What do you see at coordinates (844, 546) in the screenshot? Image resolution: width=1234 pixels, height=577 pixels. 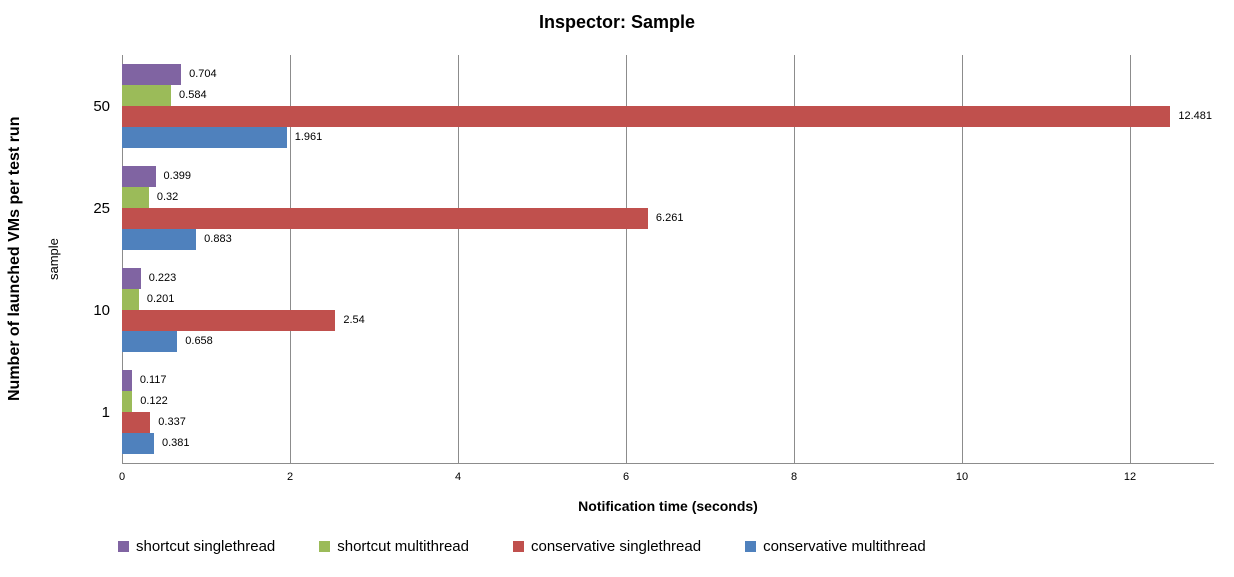 I see `legend-label: conservative multithread` at bounding box center [844, 546].